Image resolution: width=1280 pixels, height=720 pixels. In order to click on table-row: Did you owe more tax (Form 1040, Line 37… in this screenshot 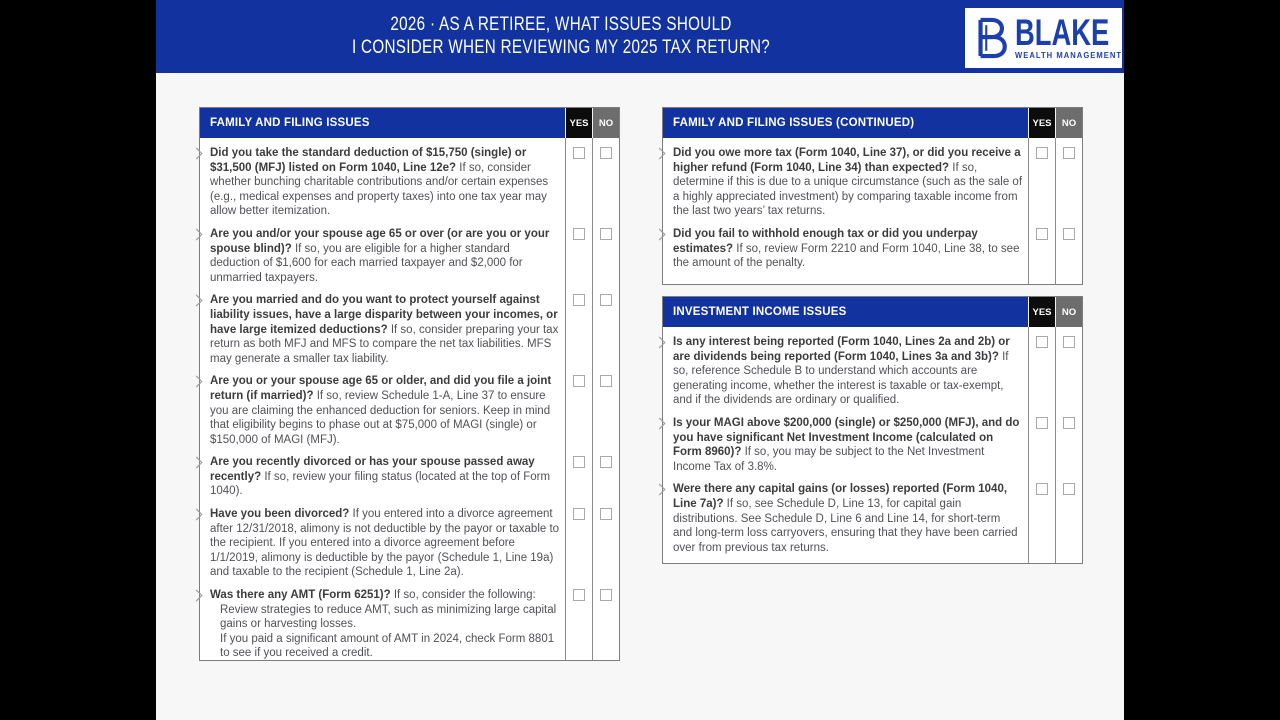, I will do `click(870, 178)`.